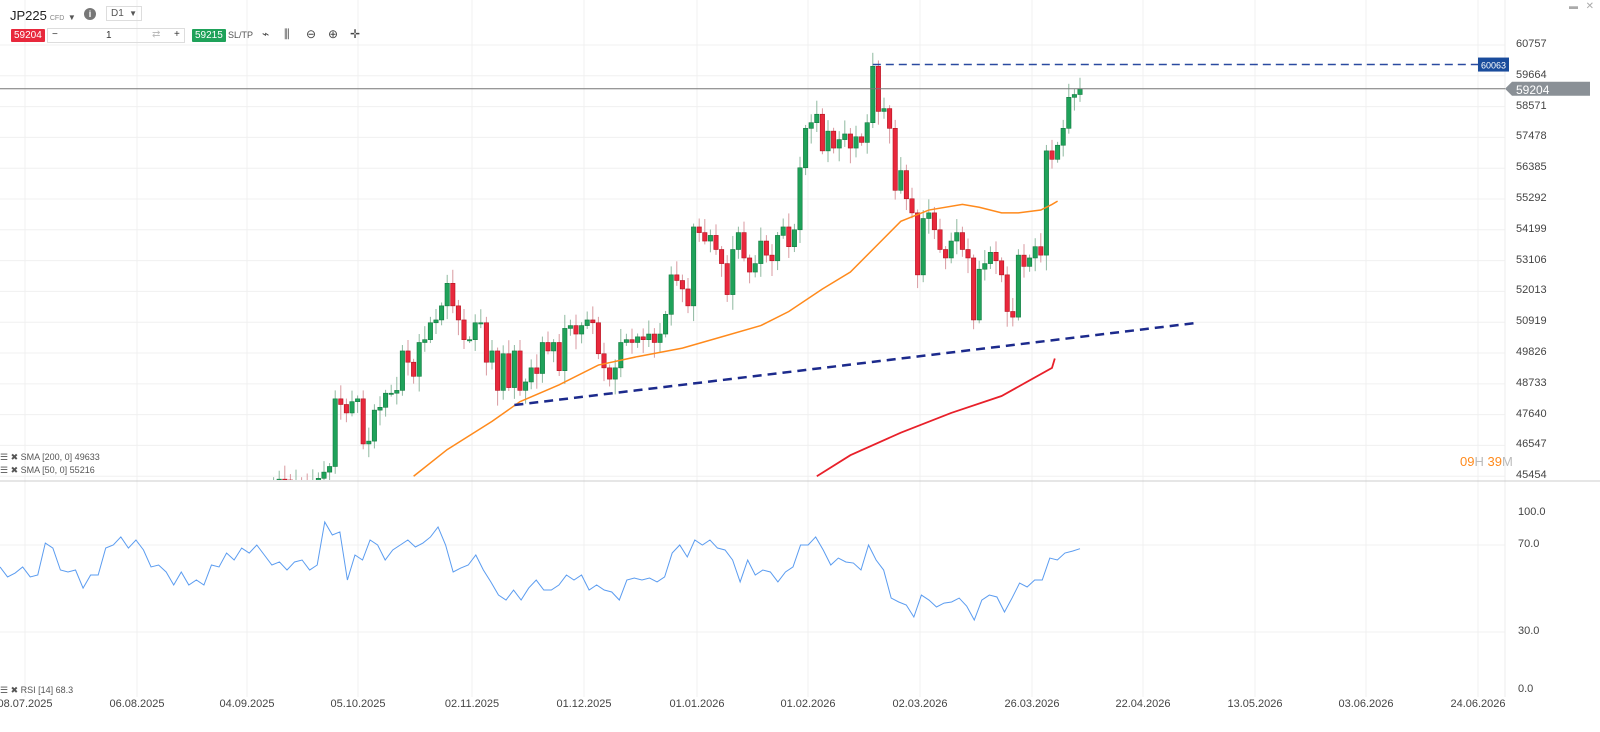  I want to click on line-chart-icon: ⌁, so click(266, 34).